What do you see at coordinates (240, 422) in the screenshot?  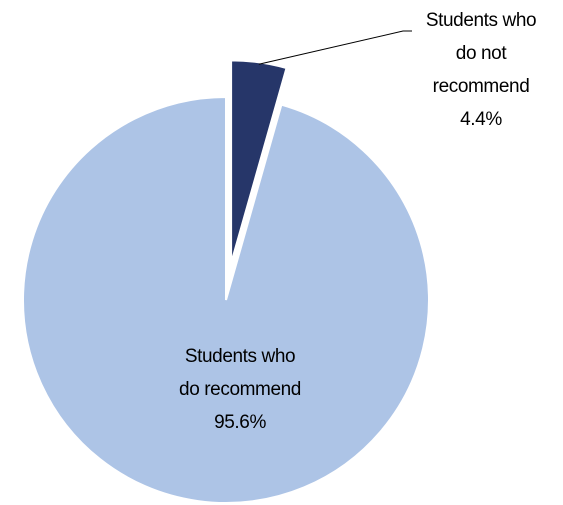 I see `slice-value: 95.6%` at bounding box center [240, 422].